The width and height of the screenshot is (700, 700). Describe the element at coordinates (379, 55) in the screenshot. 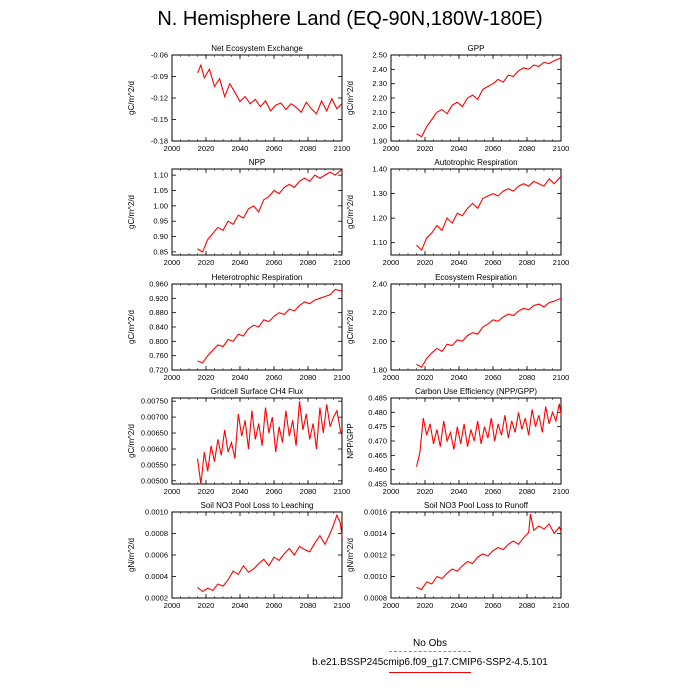

I see `y-tick-label: 2.50` at that location.